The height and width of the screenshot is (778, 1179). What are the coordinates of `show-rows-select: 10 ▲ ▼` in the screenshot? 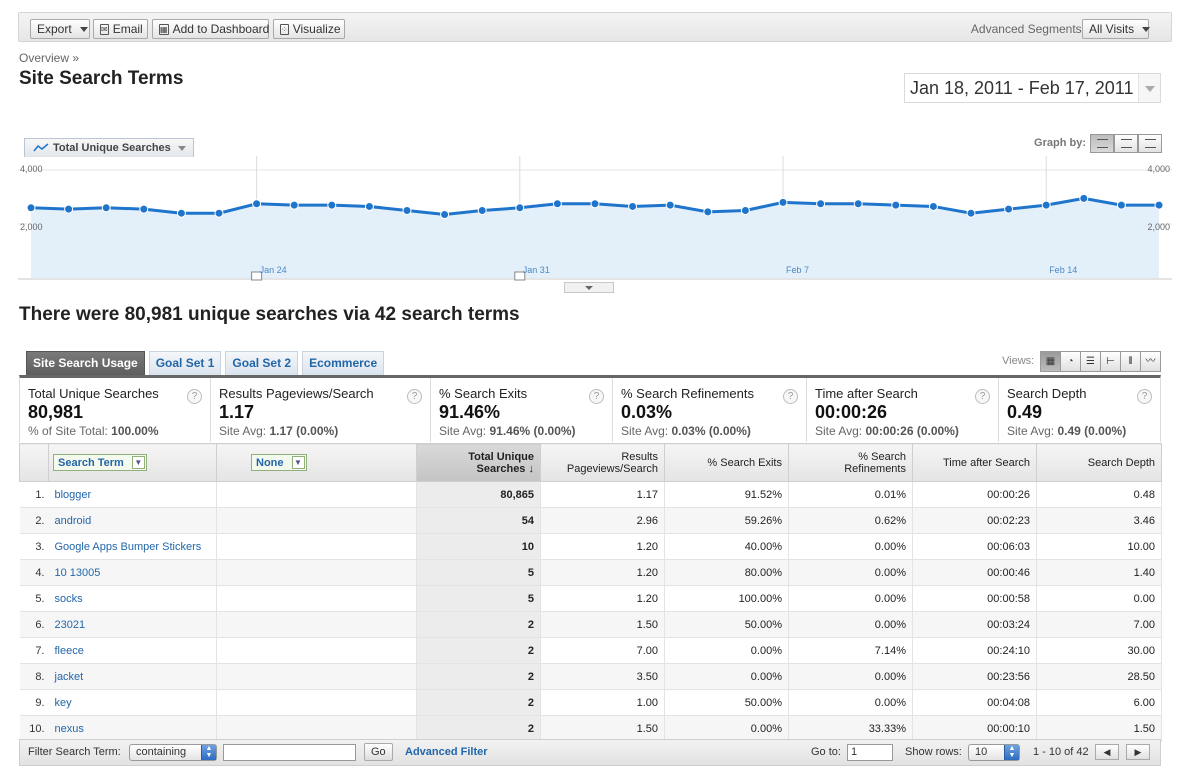 It's located at (994, 752).